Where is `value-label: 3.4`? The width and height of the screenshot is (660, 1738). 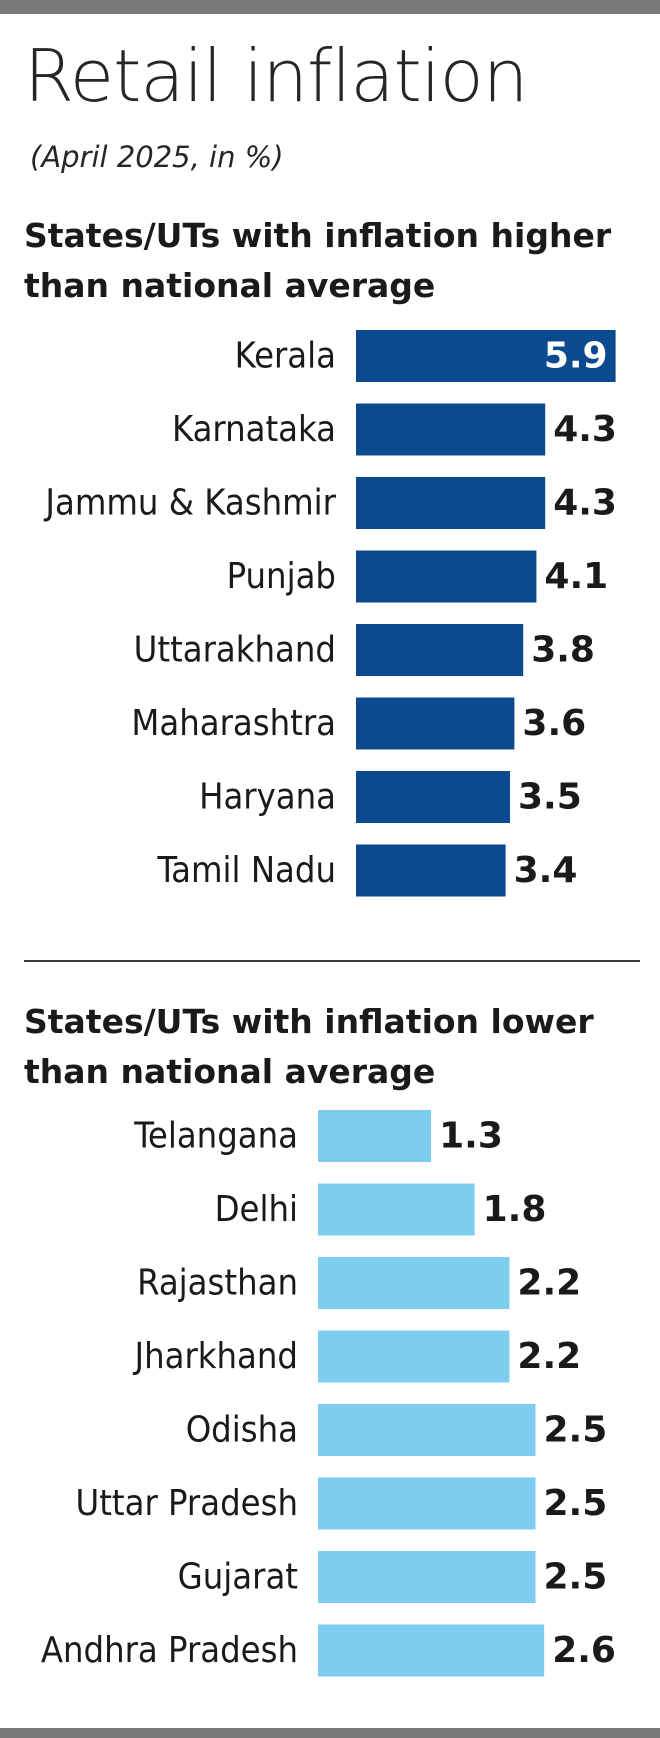
value-label: 3.4 is located at coordinates (546, 870).